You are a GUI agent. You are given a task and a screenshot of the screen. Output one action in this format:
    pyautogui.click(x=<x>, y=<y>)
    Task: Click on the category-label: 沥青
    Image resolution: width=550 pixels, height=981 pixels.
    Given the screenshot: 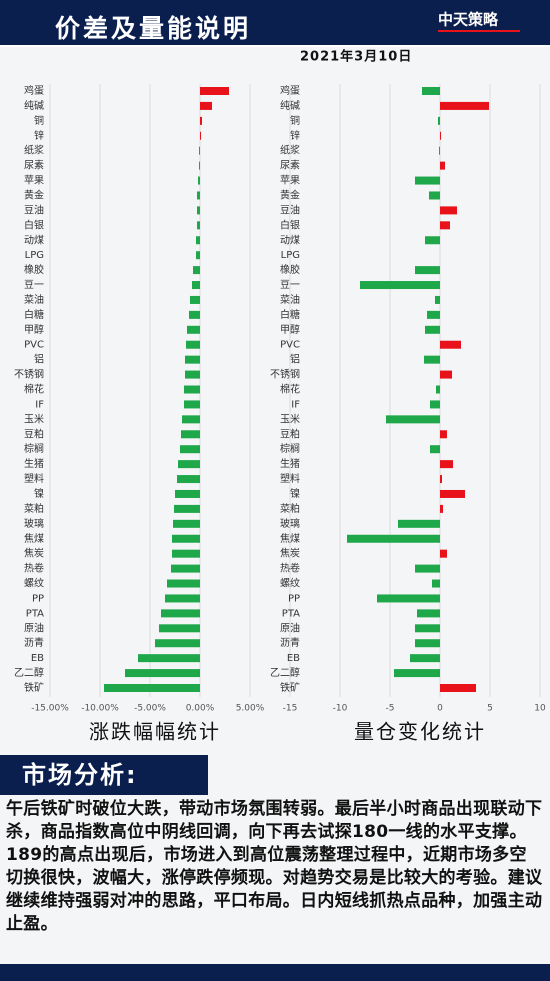 What is the action you would take?
    pyautogui.click(x=34, y=642)
    